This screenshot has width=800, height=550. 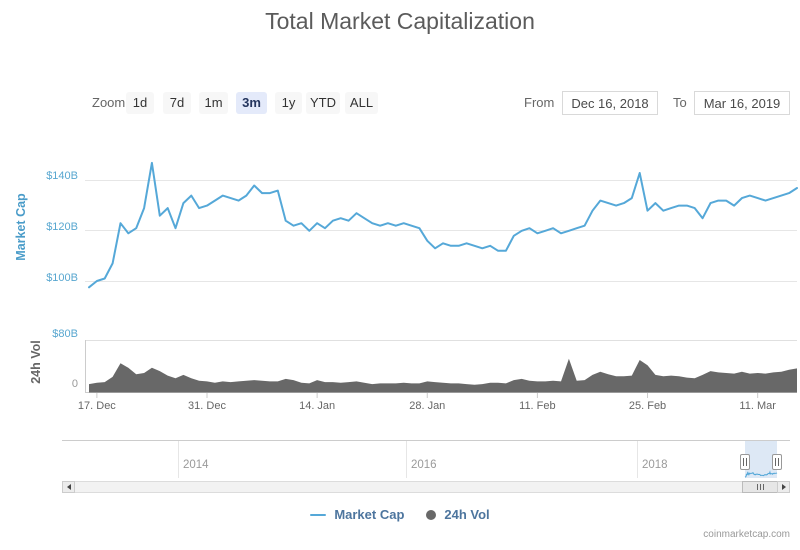 I want to click on navigator-series-line, so click(x=761, y=474).